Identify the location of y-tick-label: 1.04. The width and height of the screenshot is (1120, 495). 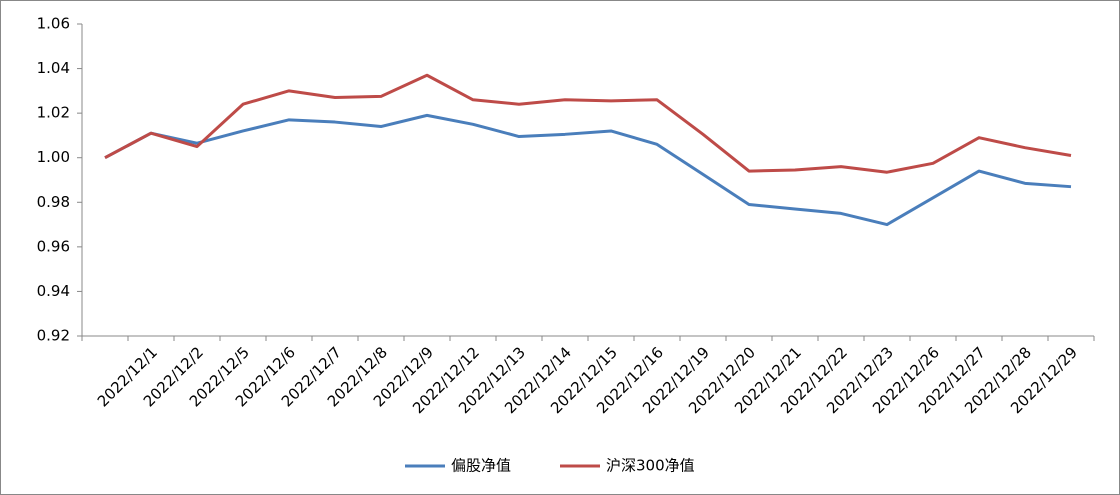
(53, 68).